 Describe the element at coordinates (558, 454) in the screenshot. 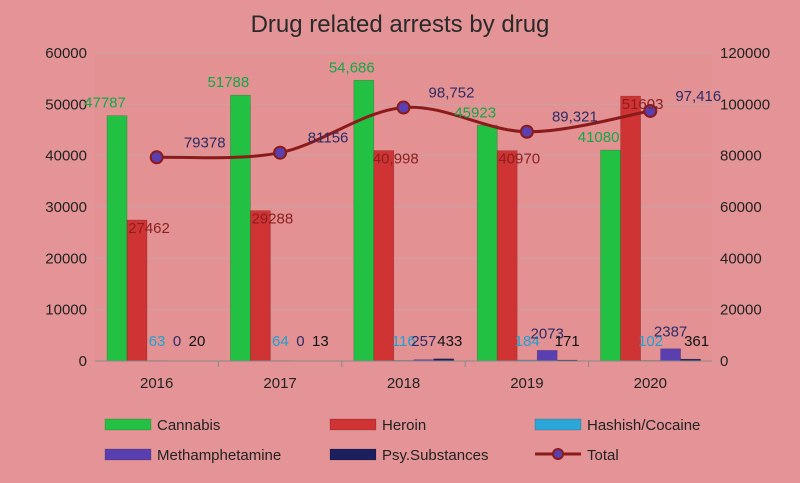

I see `legend-swatch-marker-total` at that location.